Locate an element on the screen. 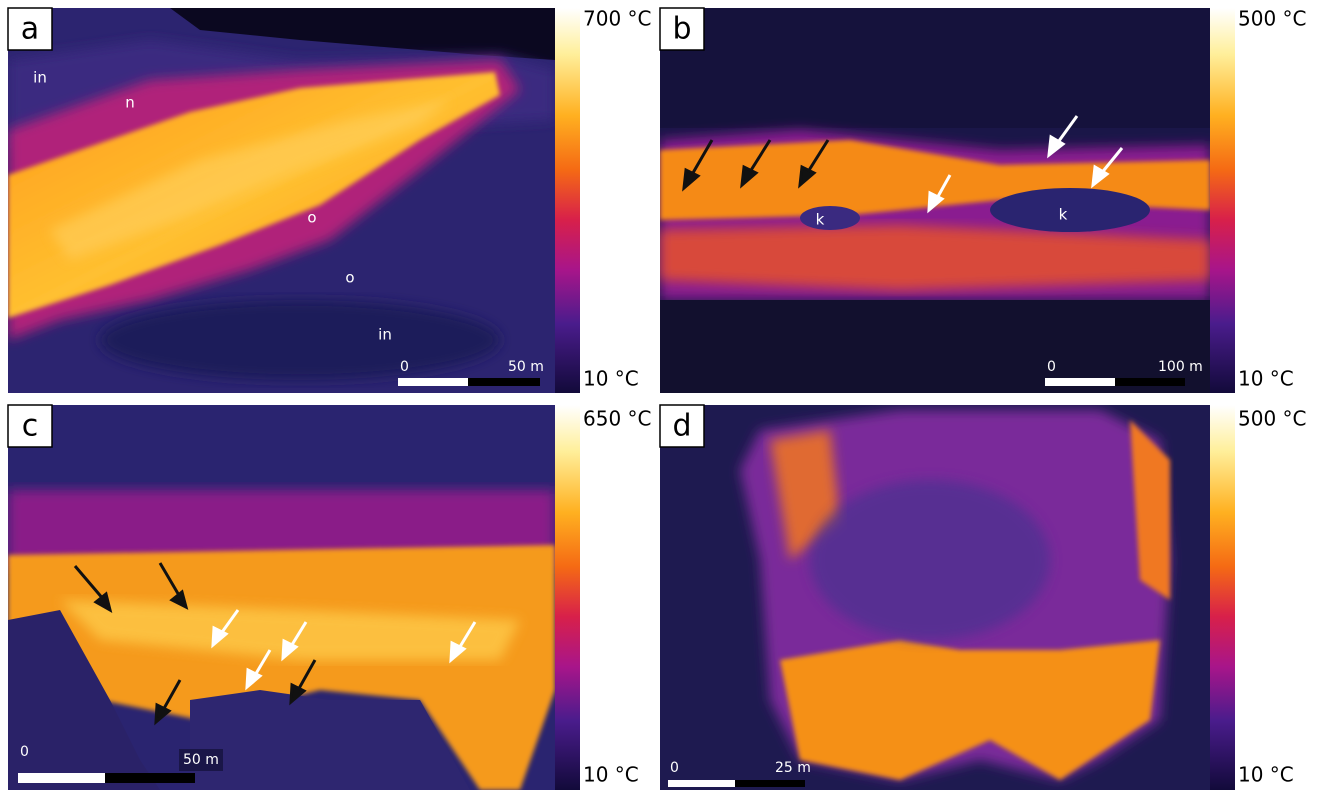  scale-label-box is located at coordinates (201, 760).